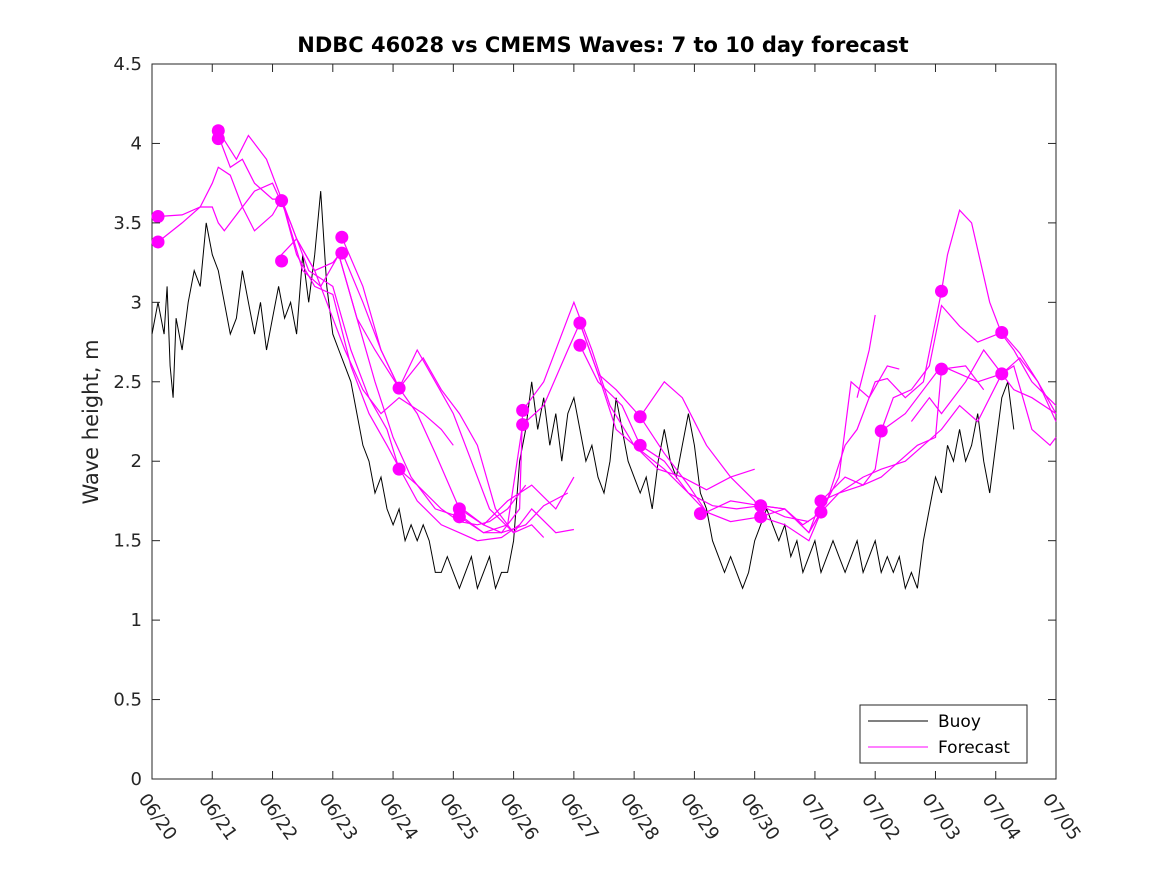 The width and height of the screenshot is (1167, 875). I want to click on x-tick-label: 06/27, so click(579, 817).